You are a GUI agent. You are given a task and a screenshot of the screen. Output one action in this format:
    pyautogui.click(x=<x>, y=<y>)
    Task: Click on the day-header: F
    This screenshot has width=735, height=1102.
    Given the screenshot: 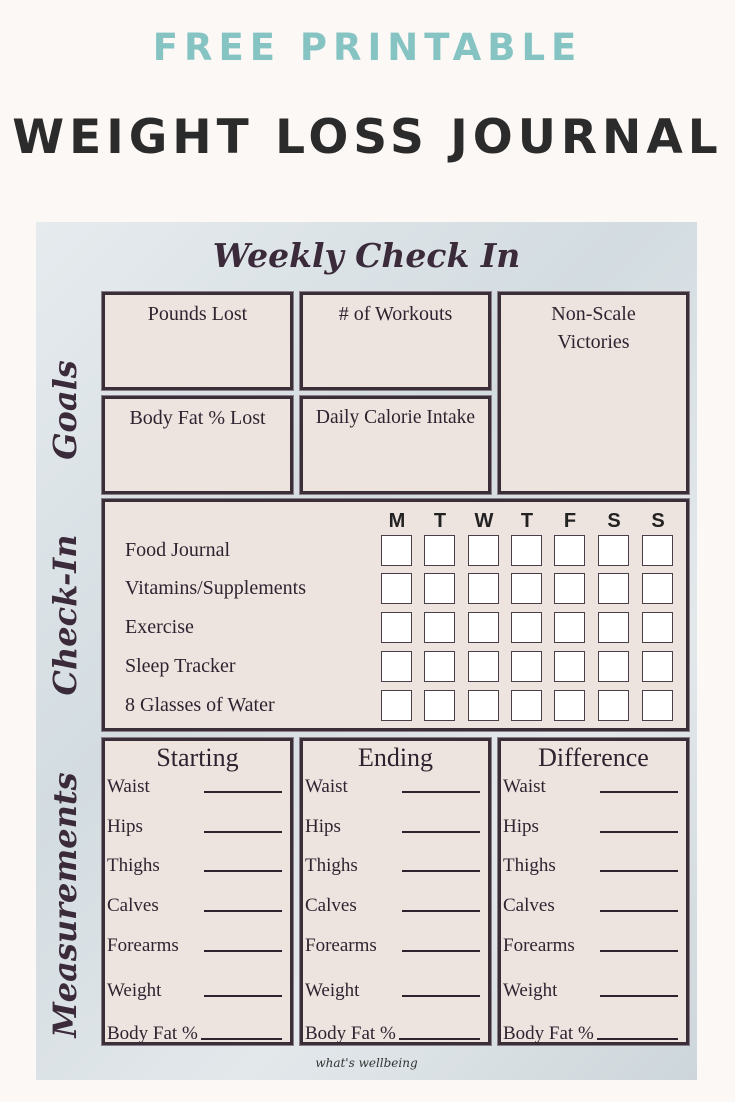 What is the action you would take?
    pyautogui.click(x=570, y=521)
    